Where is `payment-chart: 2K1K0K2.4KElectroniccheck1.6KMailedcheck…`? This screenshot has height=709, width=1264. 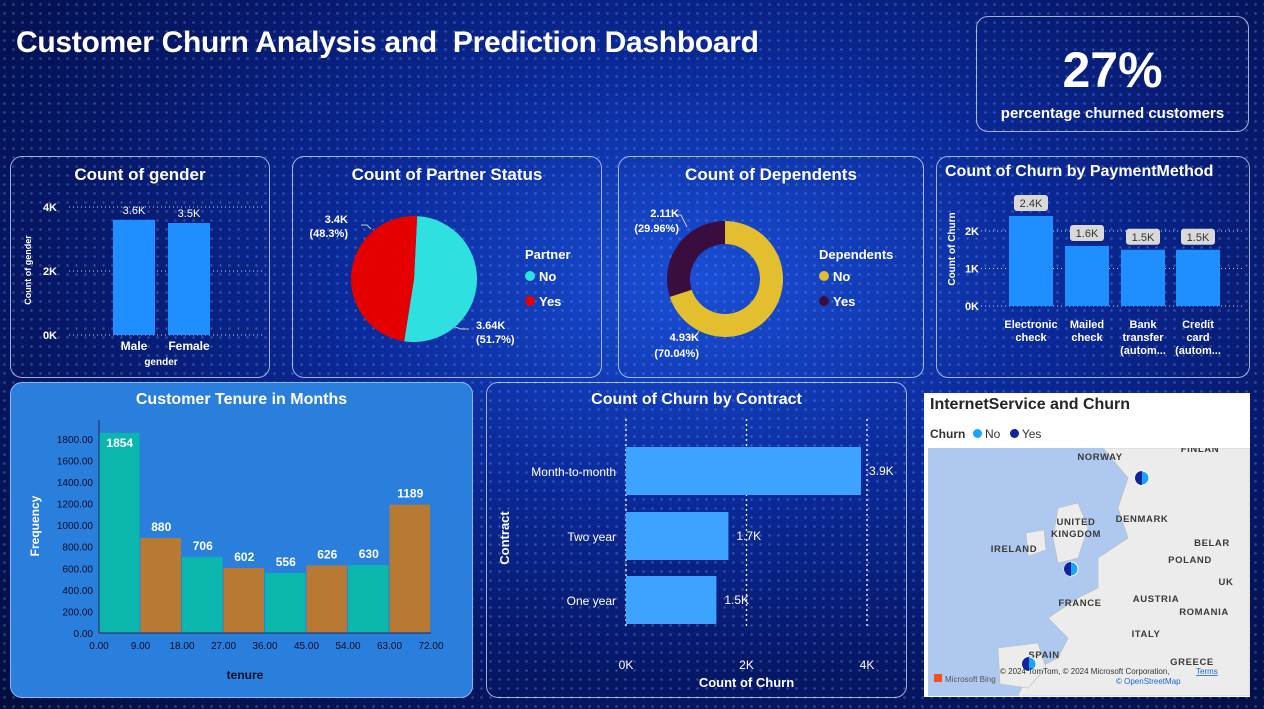
payment-chart: 2K1K0K2.4KElectroniccheck1.6KMailedcheck… is located at coordinates (1093, 267).